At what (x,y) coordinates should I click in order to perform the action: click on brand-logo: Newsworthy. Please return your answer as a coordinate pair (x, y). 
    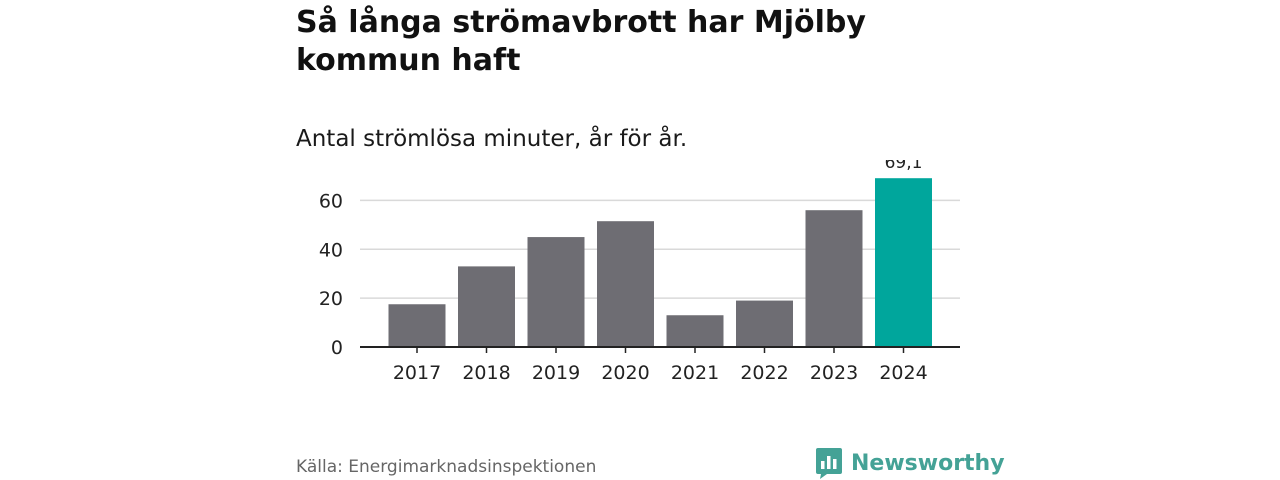
    Looking at the image, I should click on (910, 463).